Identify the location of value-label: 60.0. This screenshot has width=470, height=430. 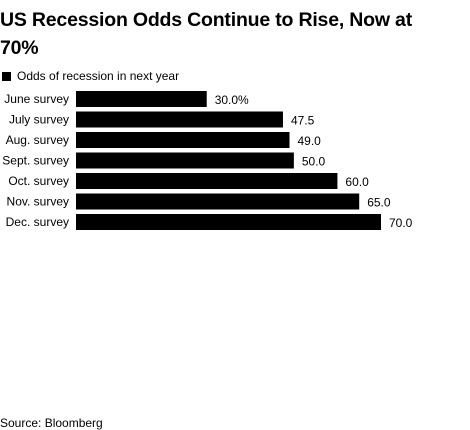
(357, 182).